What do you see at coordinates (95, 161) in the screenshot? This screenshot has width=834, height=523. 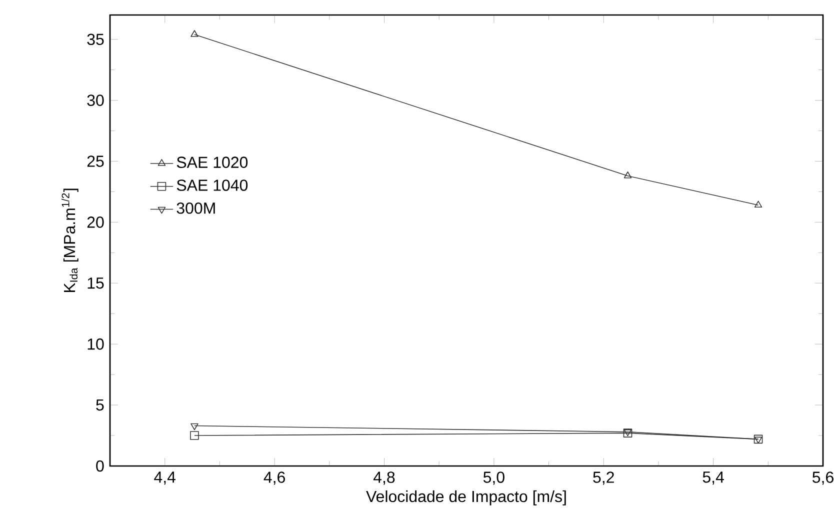 I see `y-tick-label: 25` at bounding box center [95, 161].